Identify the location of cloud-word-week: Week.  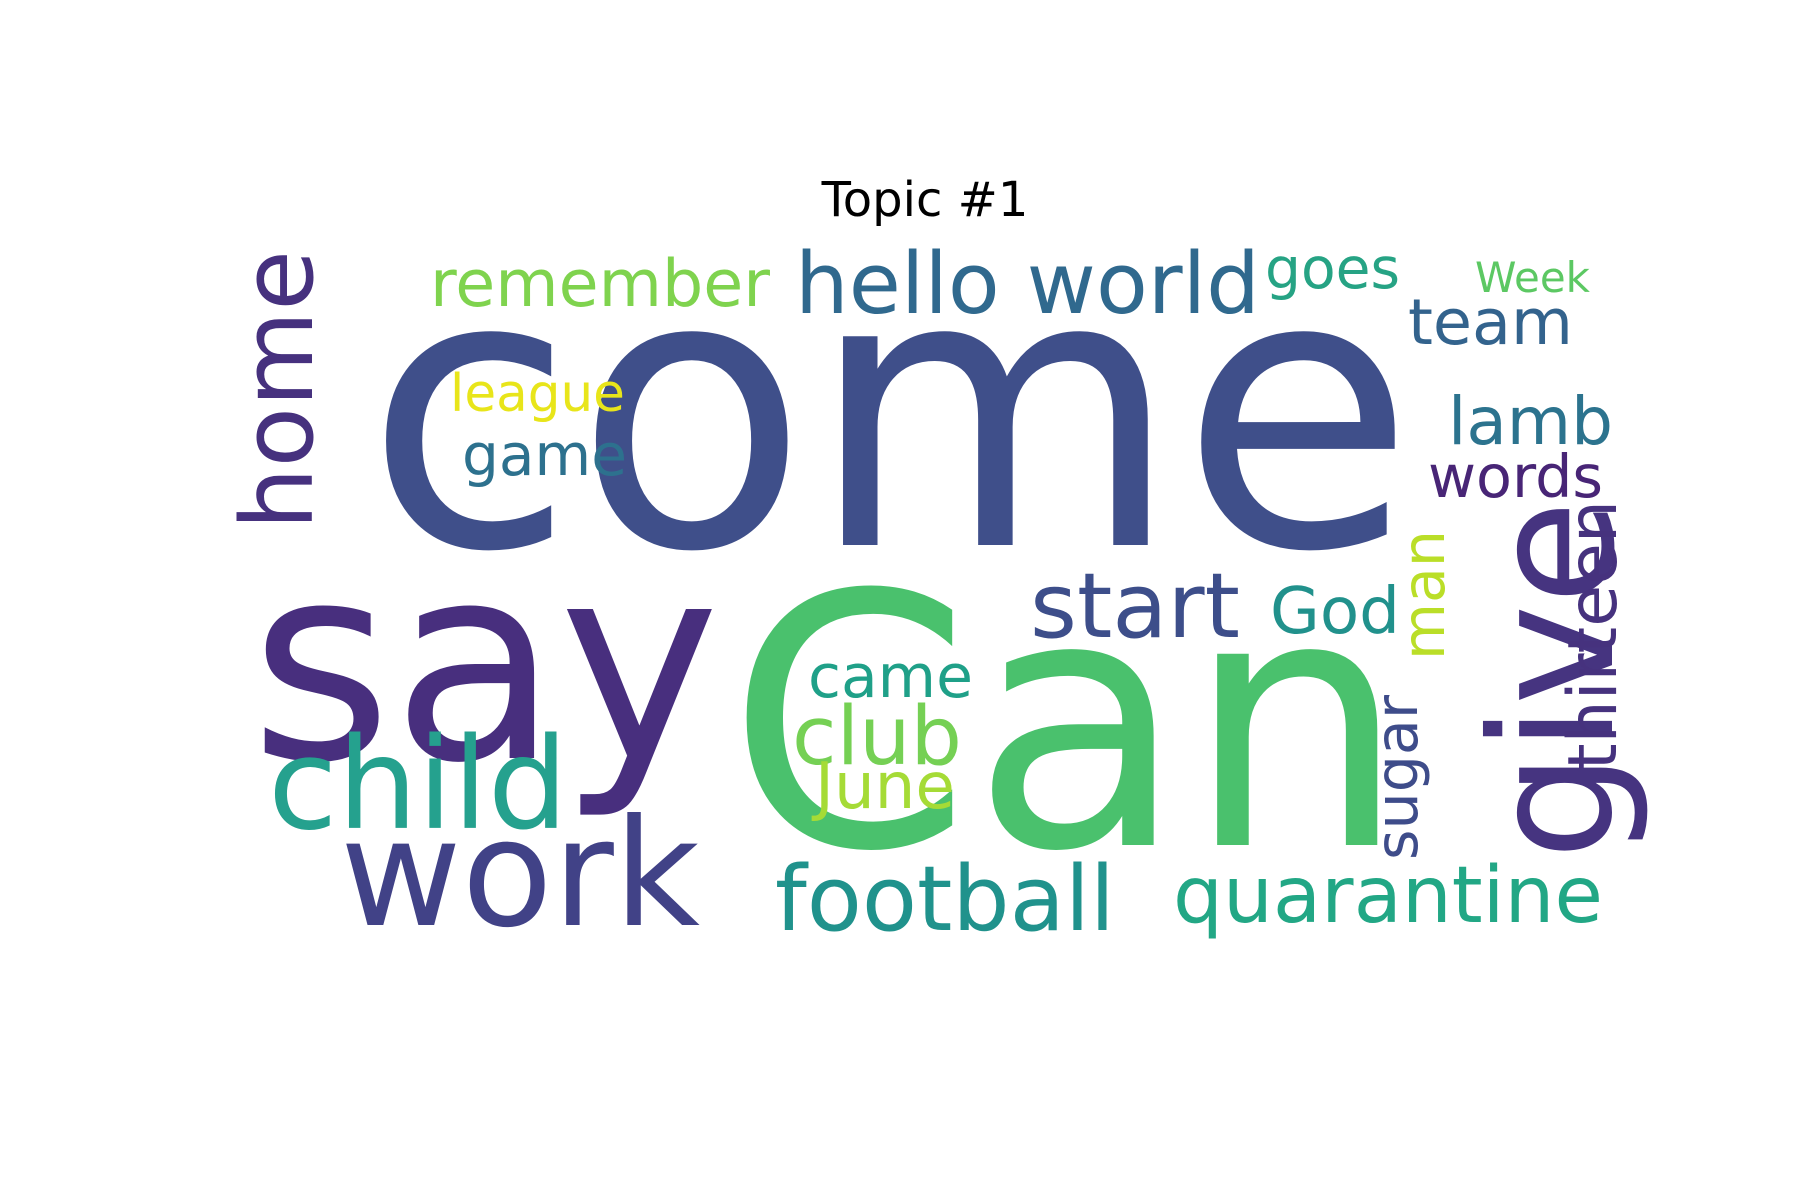
(1532, 277).